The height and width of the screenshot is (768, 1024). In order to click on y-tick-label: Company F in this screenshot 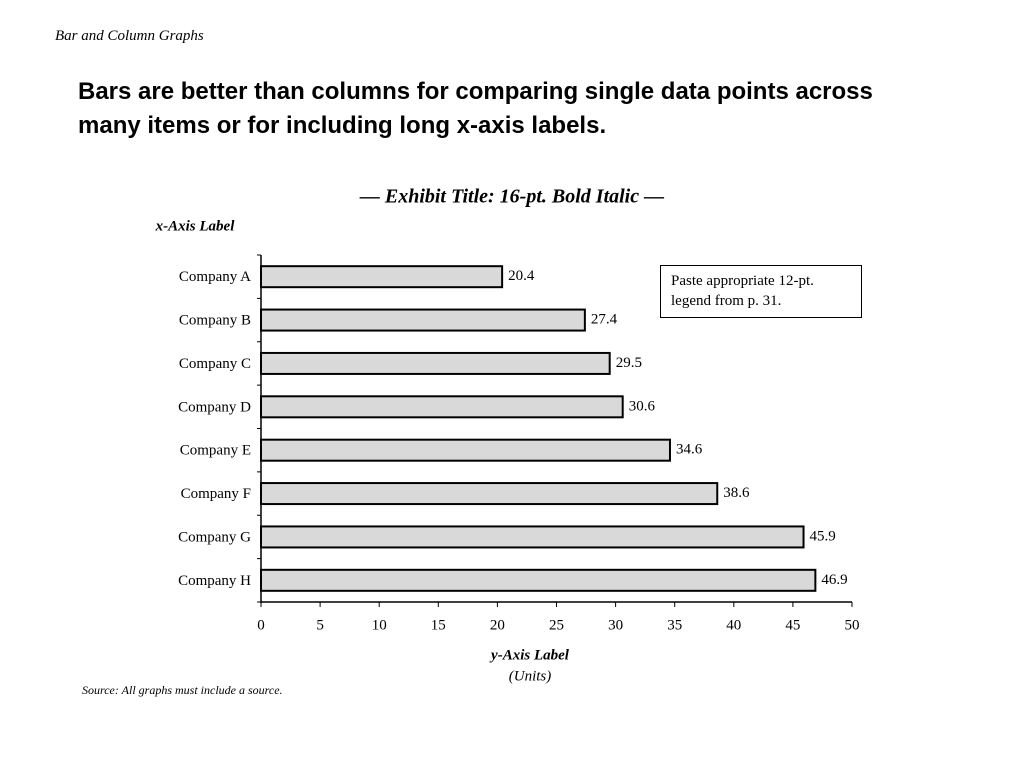, I will do `click(216, 494)`.